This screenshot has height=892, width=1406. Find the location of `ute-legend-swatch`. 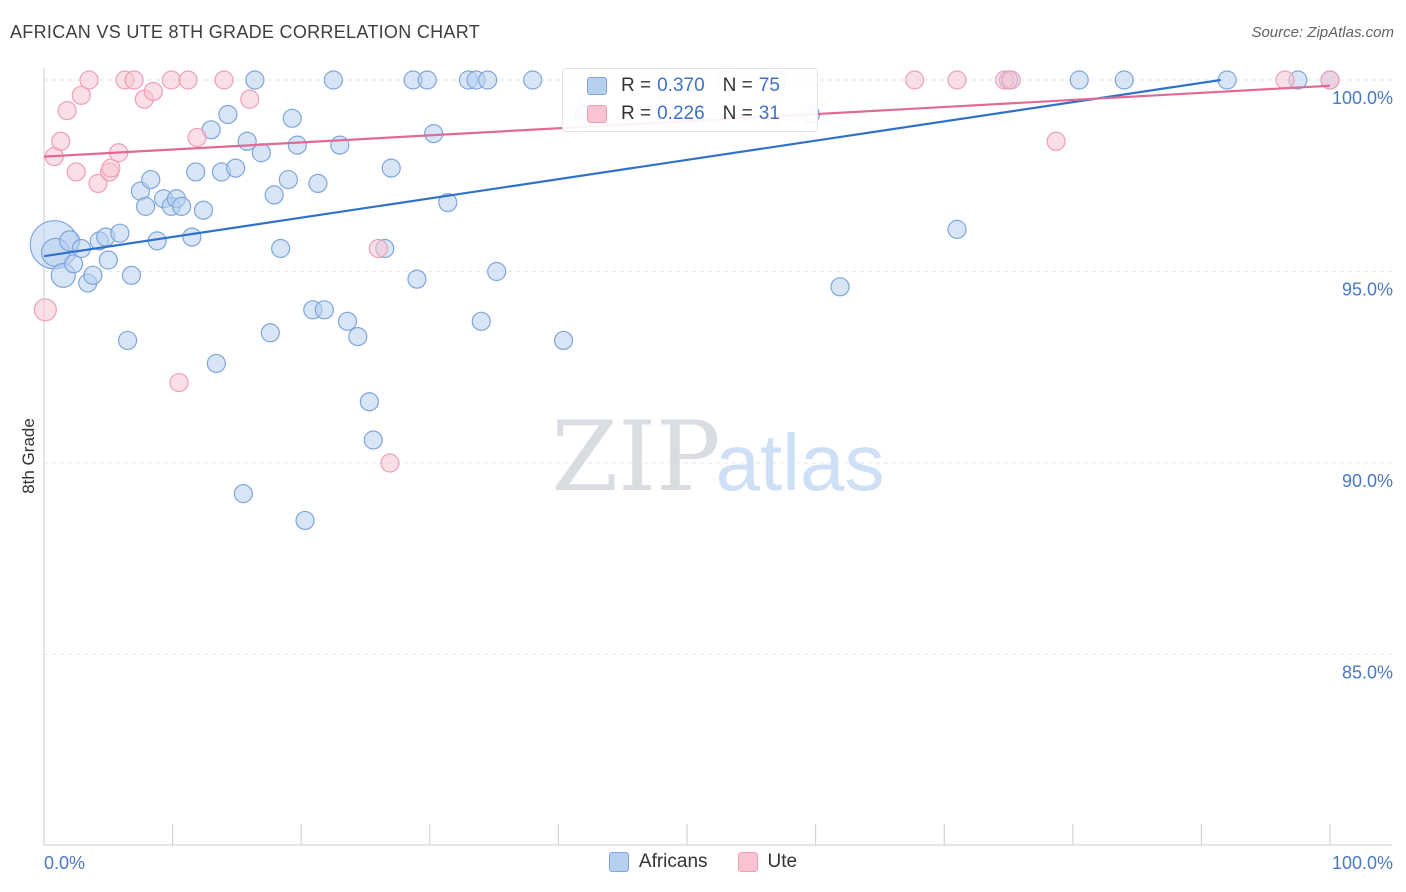

ute-legend-swatch is located at coordinates (747, 862).